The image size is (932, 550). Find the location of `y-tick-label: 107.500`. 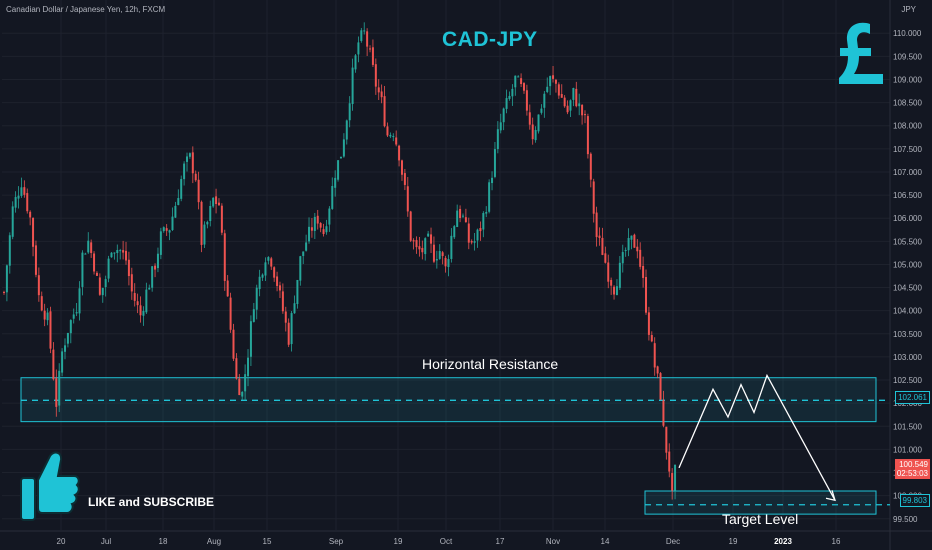

y-tick-label: 107.500 is located at coordinates (907, 149).